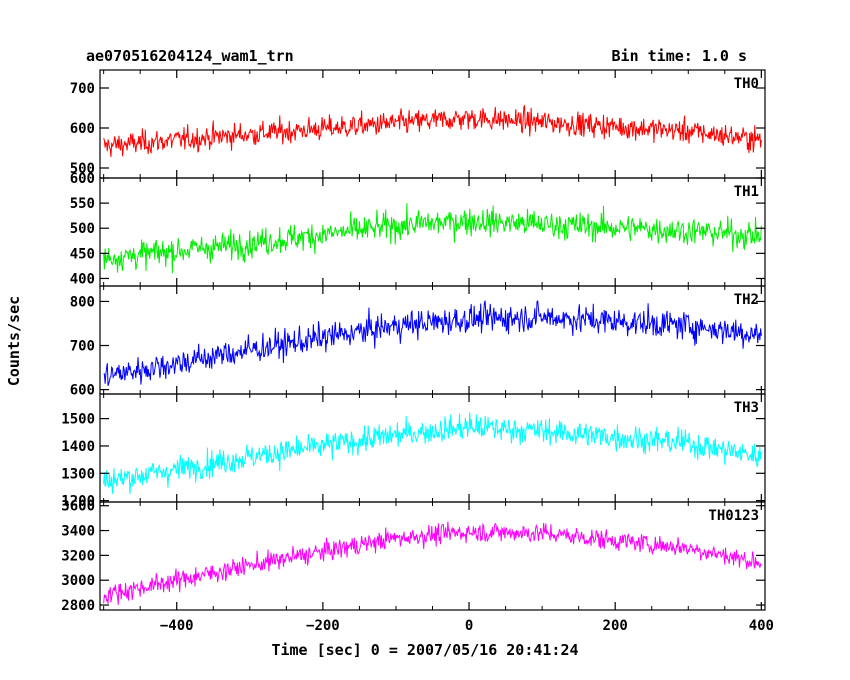 This screenshot has height=680, width=850. What do you see at coordinates (78, 532) in the screenshot?
I see `y-tick-label: 3400` at bounding box center [78, 532].